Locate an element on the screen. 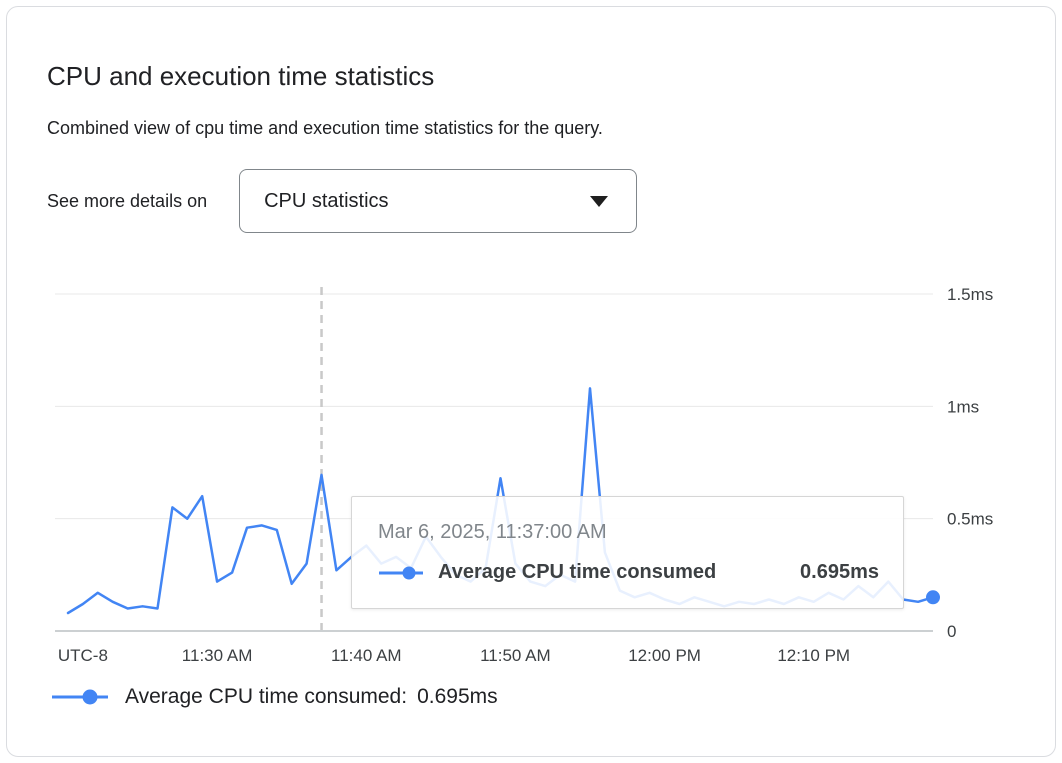 The height and width of the screenshot is (763, 1062). x-axis-label: 12:00 PM is located at coordinates (664, 655).